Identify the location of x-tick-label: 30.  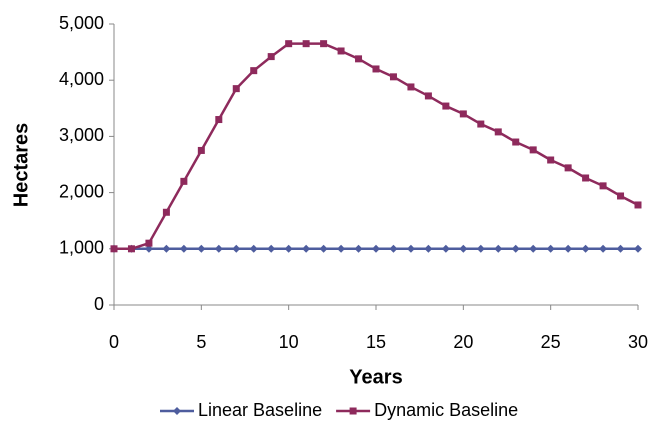
(638, 342).